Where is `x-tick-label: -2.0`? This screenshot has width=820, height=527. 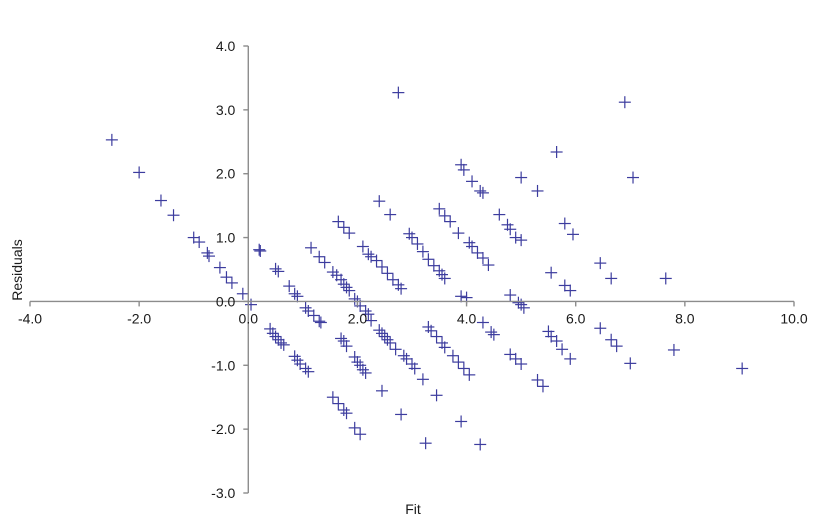
x-tick-label: -2.0 is located at coordinates (139, 318).